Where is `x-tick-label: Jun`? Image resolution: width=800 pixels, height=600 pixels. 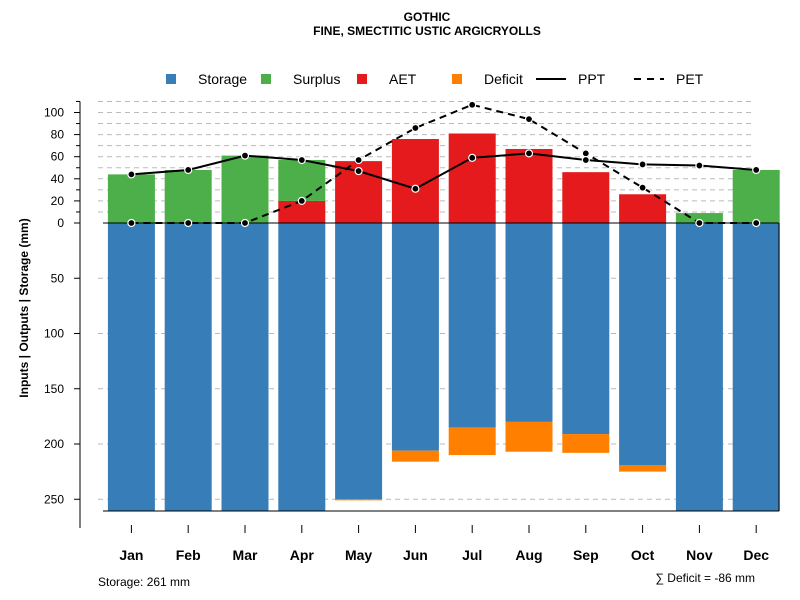
x-tick-label: Jun is located at coordinates (415, 555).